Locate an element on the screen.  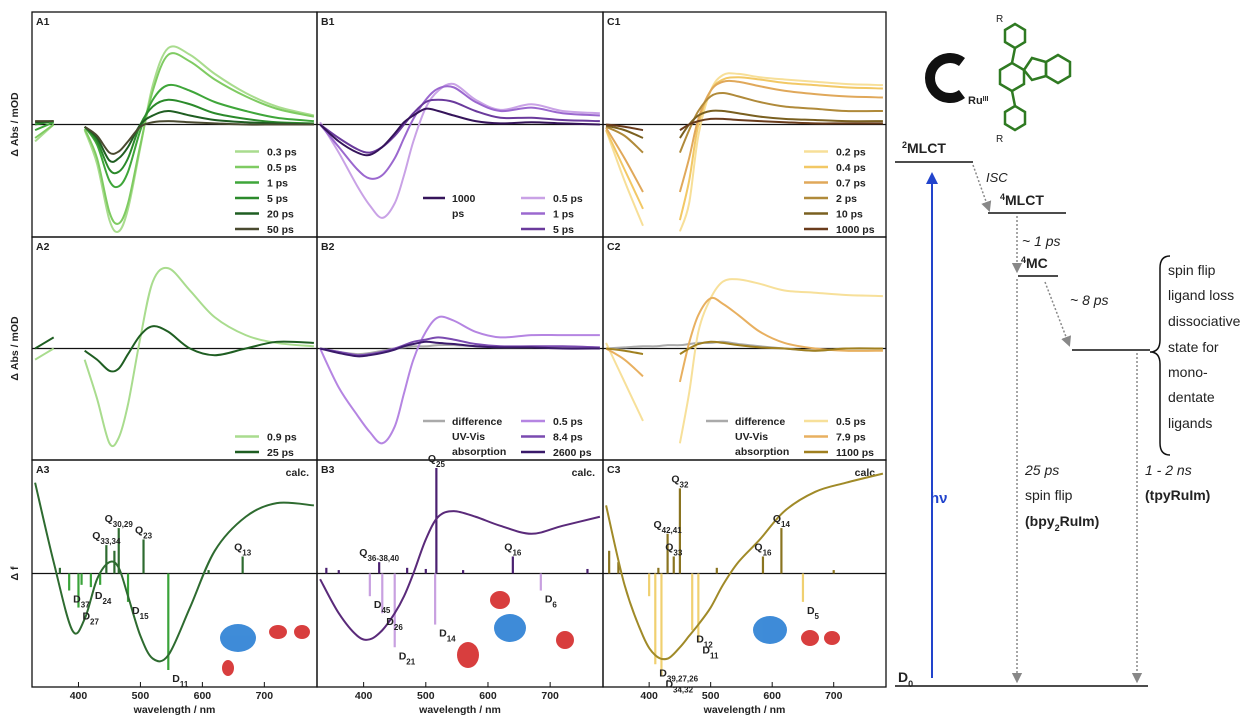
decay-time: 1 - 2 ns is located at coordinates (1168, 470).